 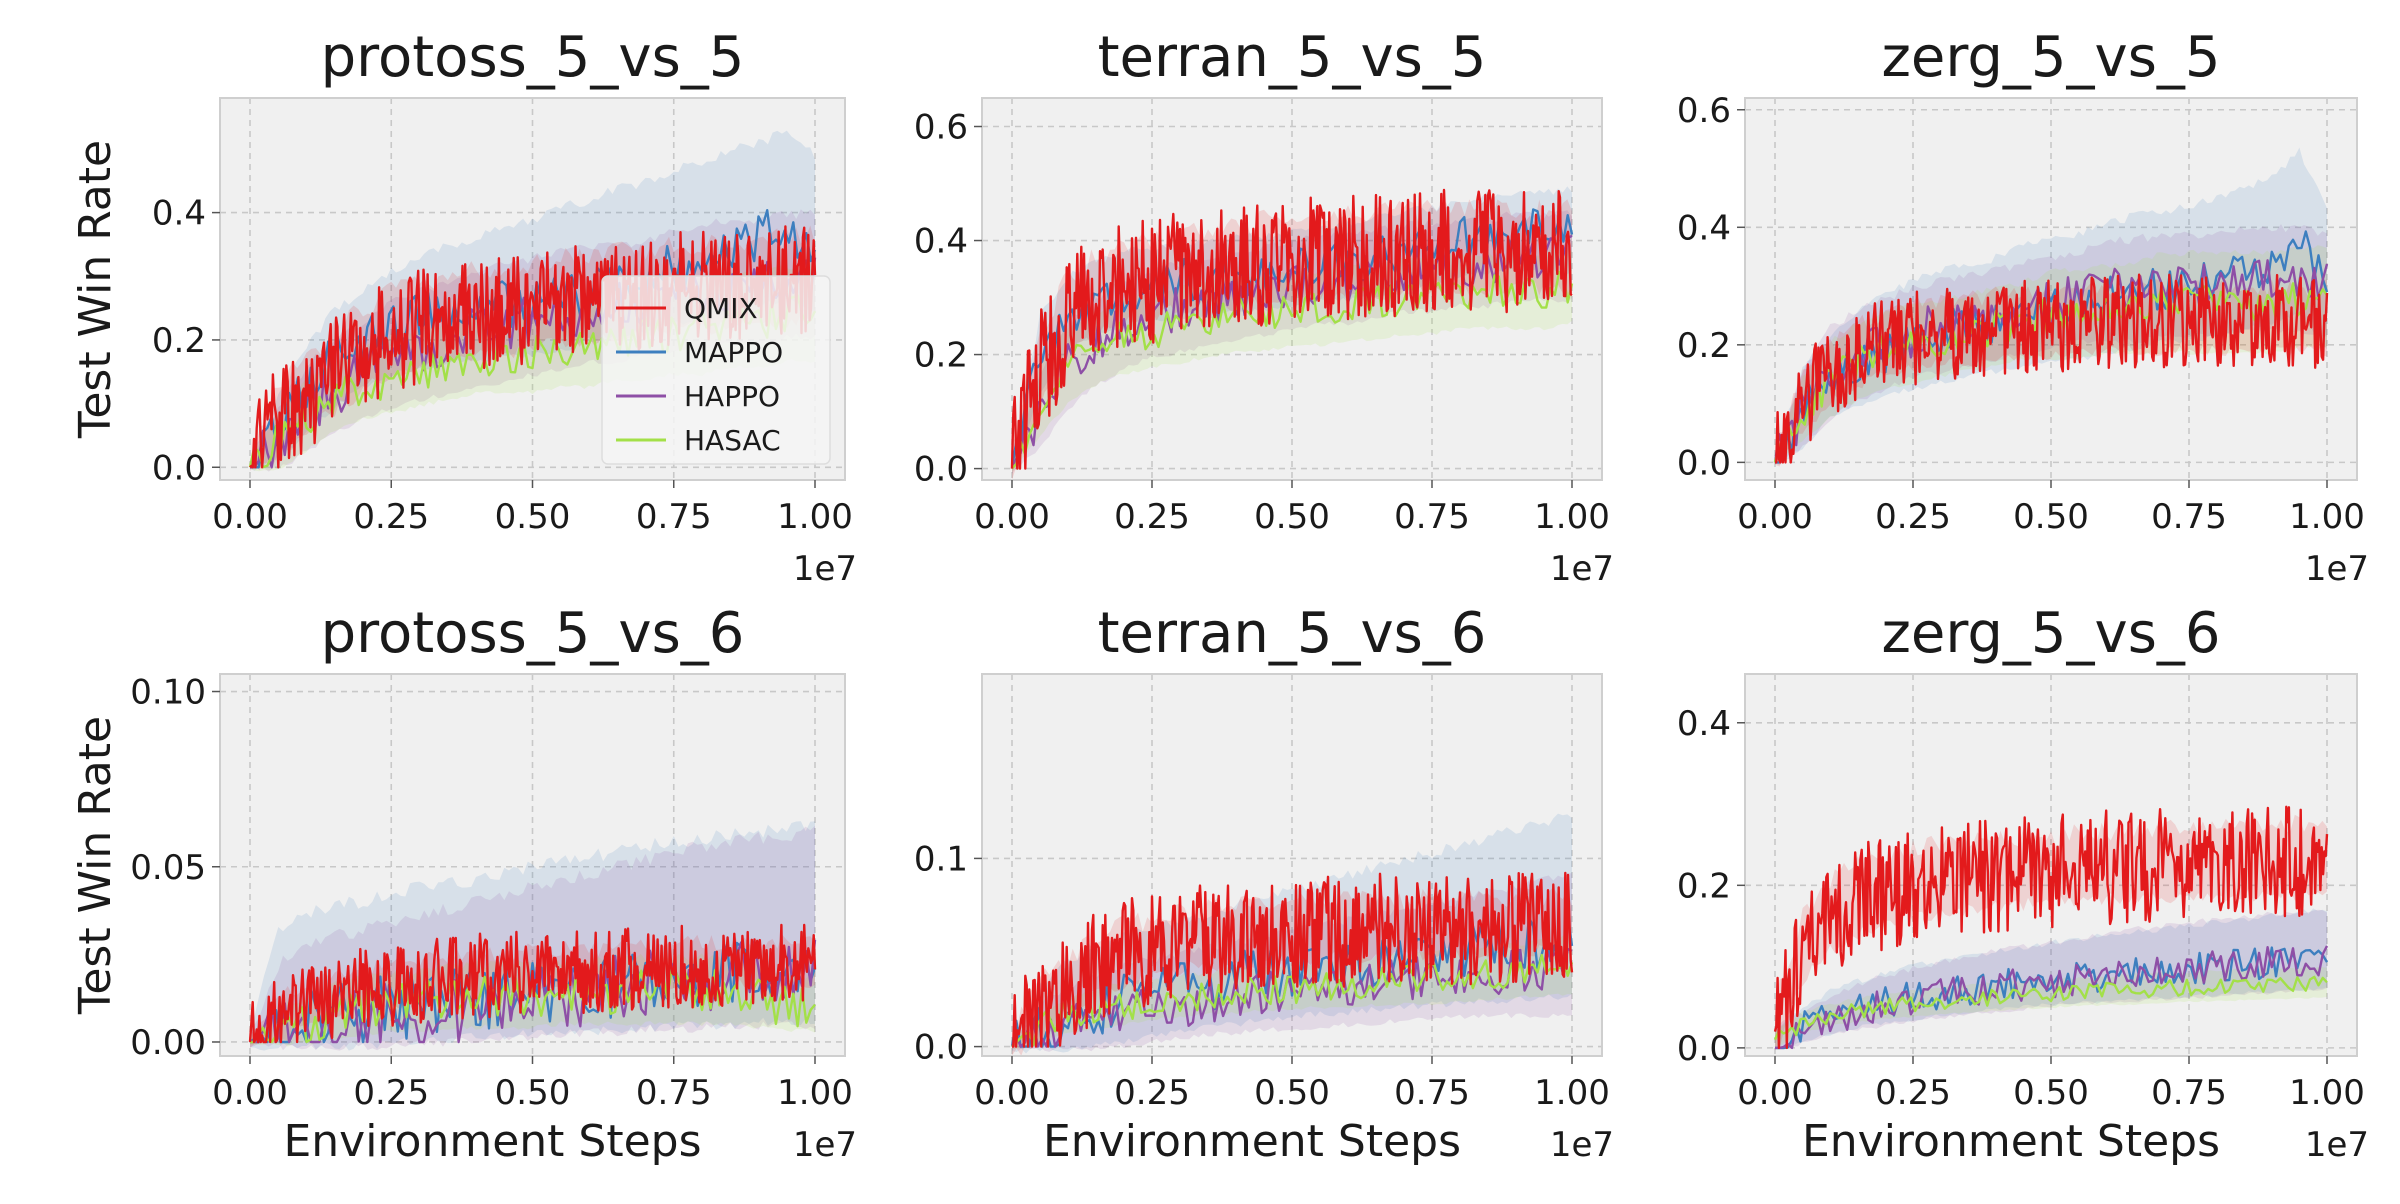 I want to click on panel-title: protoss_5_vs_5, so click(x=533, y=57).